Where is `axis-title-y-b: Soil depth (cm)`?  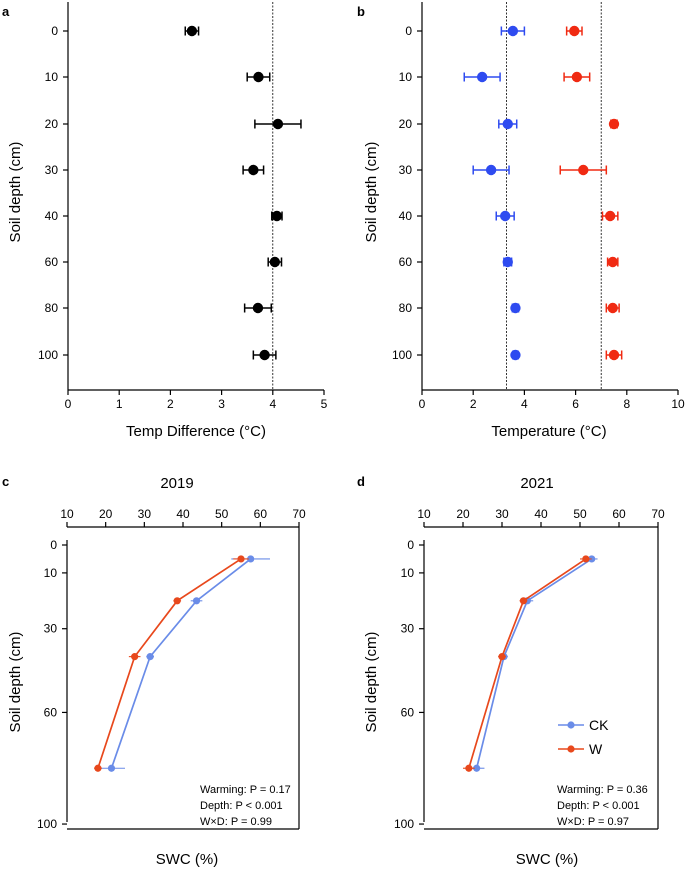 axis-title-y-b: Soil depth (cm) is located at coordinates (371, 192).